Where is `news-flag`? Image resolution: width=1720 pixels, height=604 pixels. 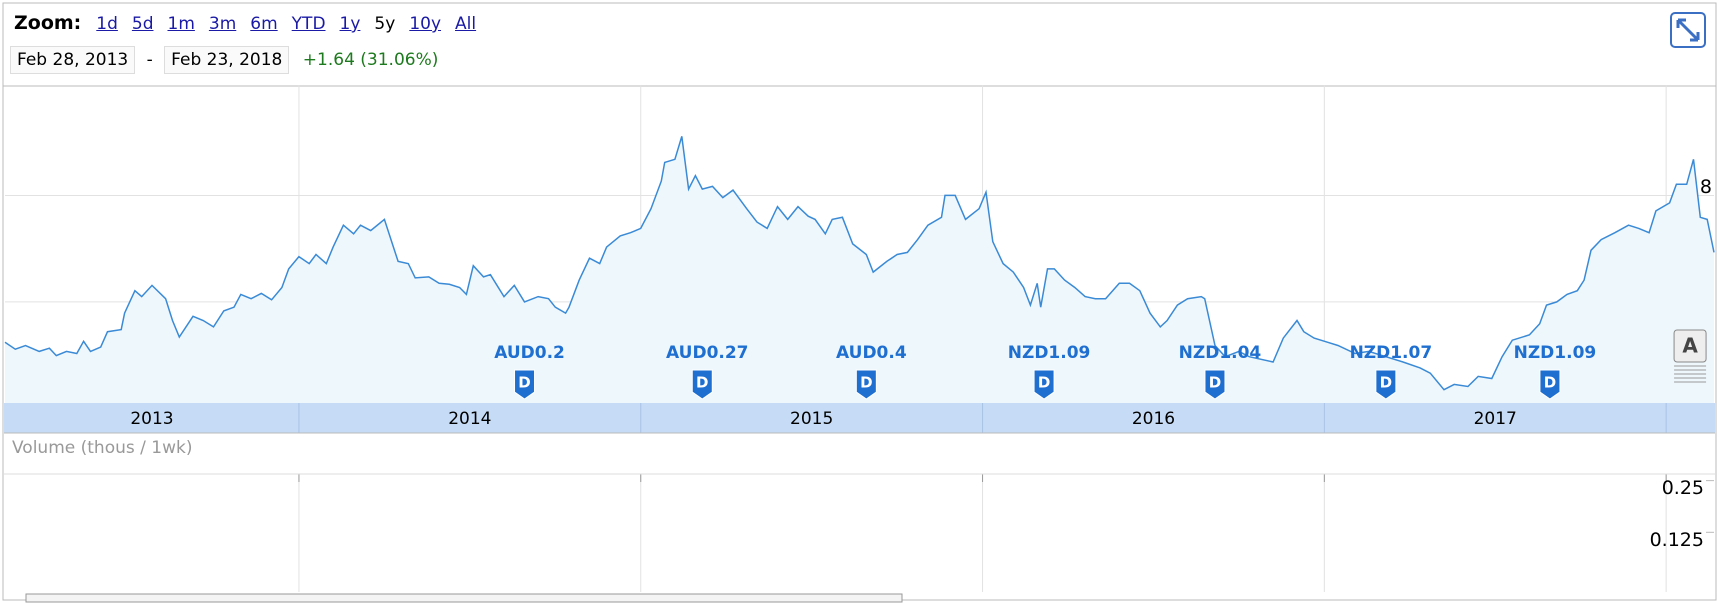
news-flag is located at coordinates (1690, 346).